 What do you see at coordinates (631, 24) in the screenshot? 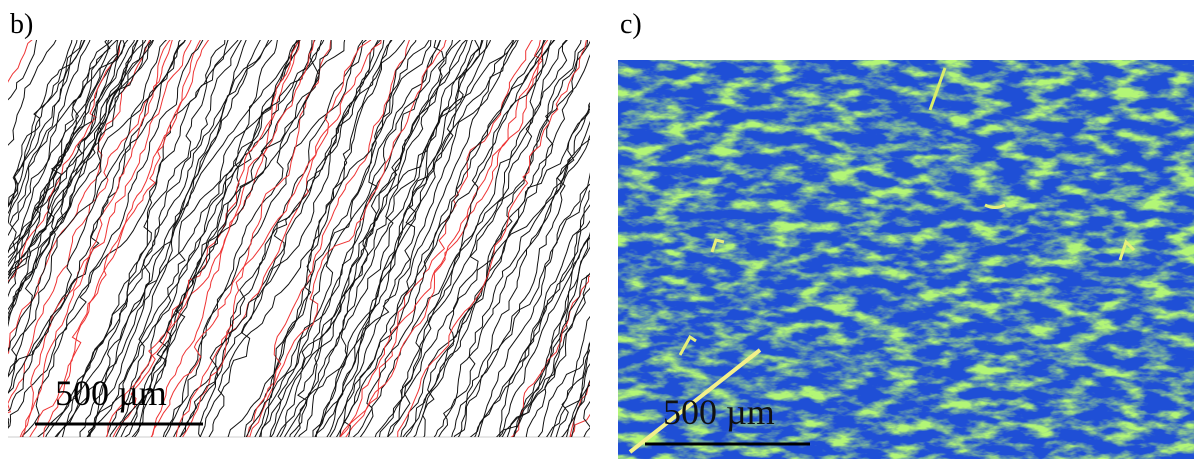
I see `panel-label: c)` at bounding box center [631, 24].